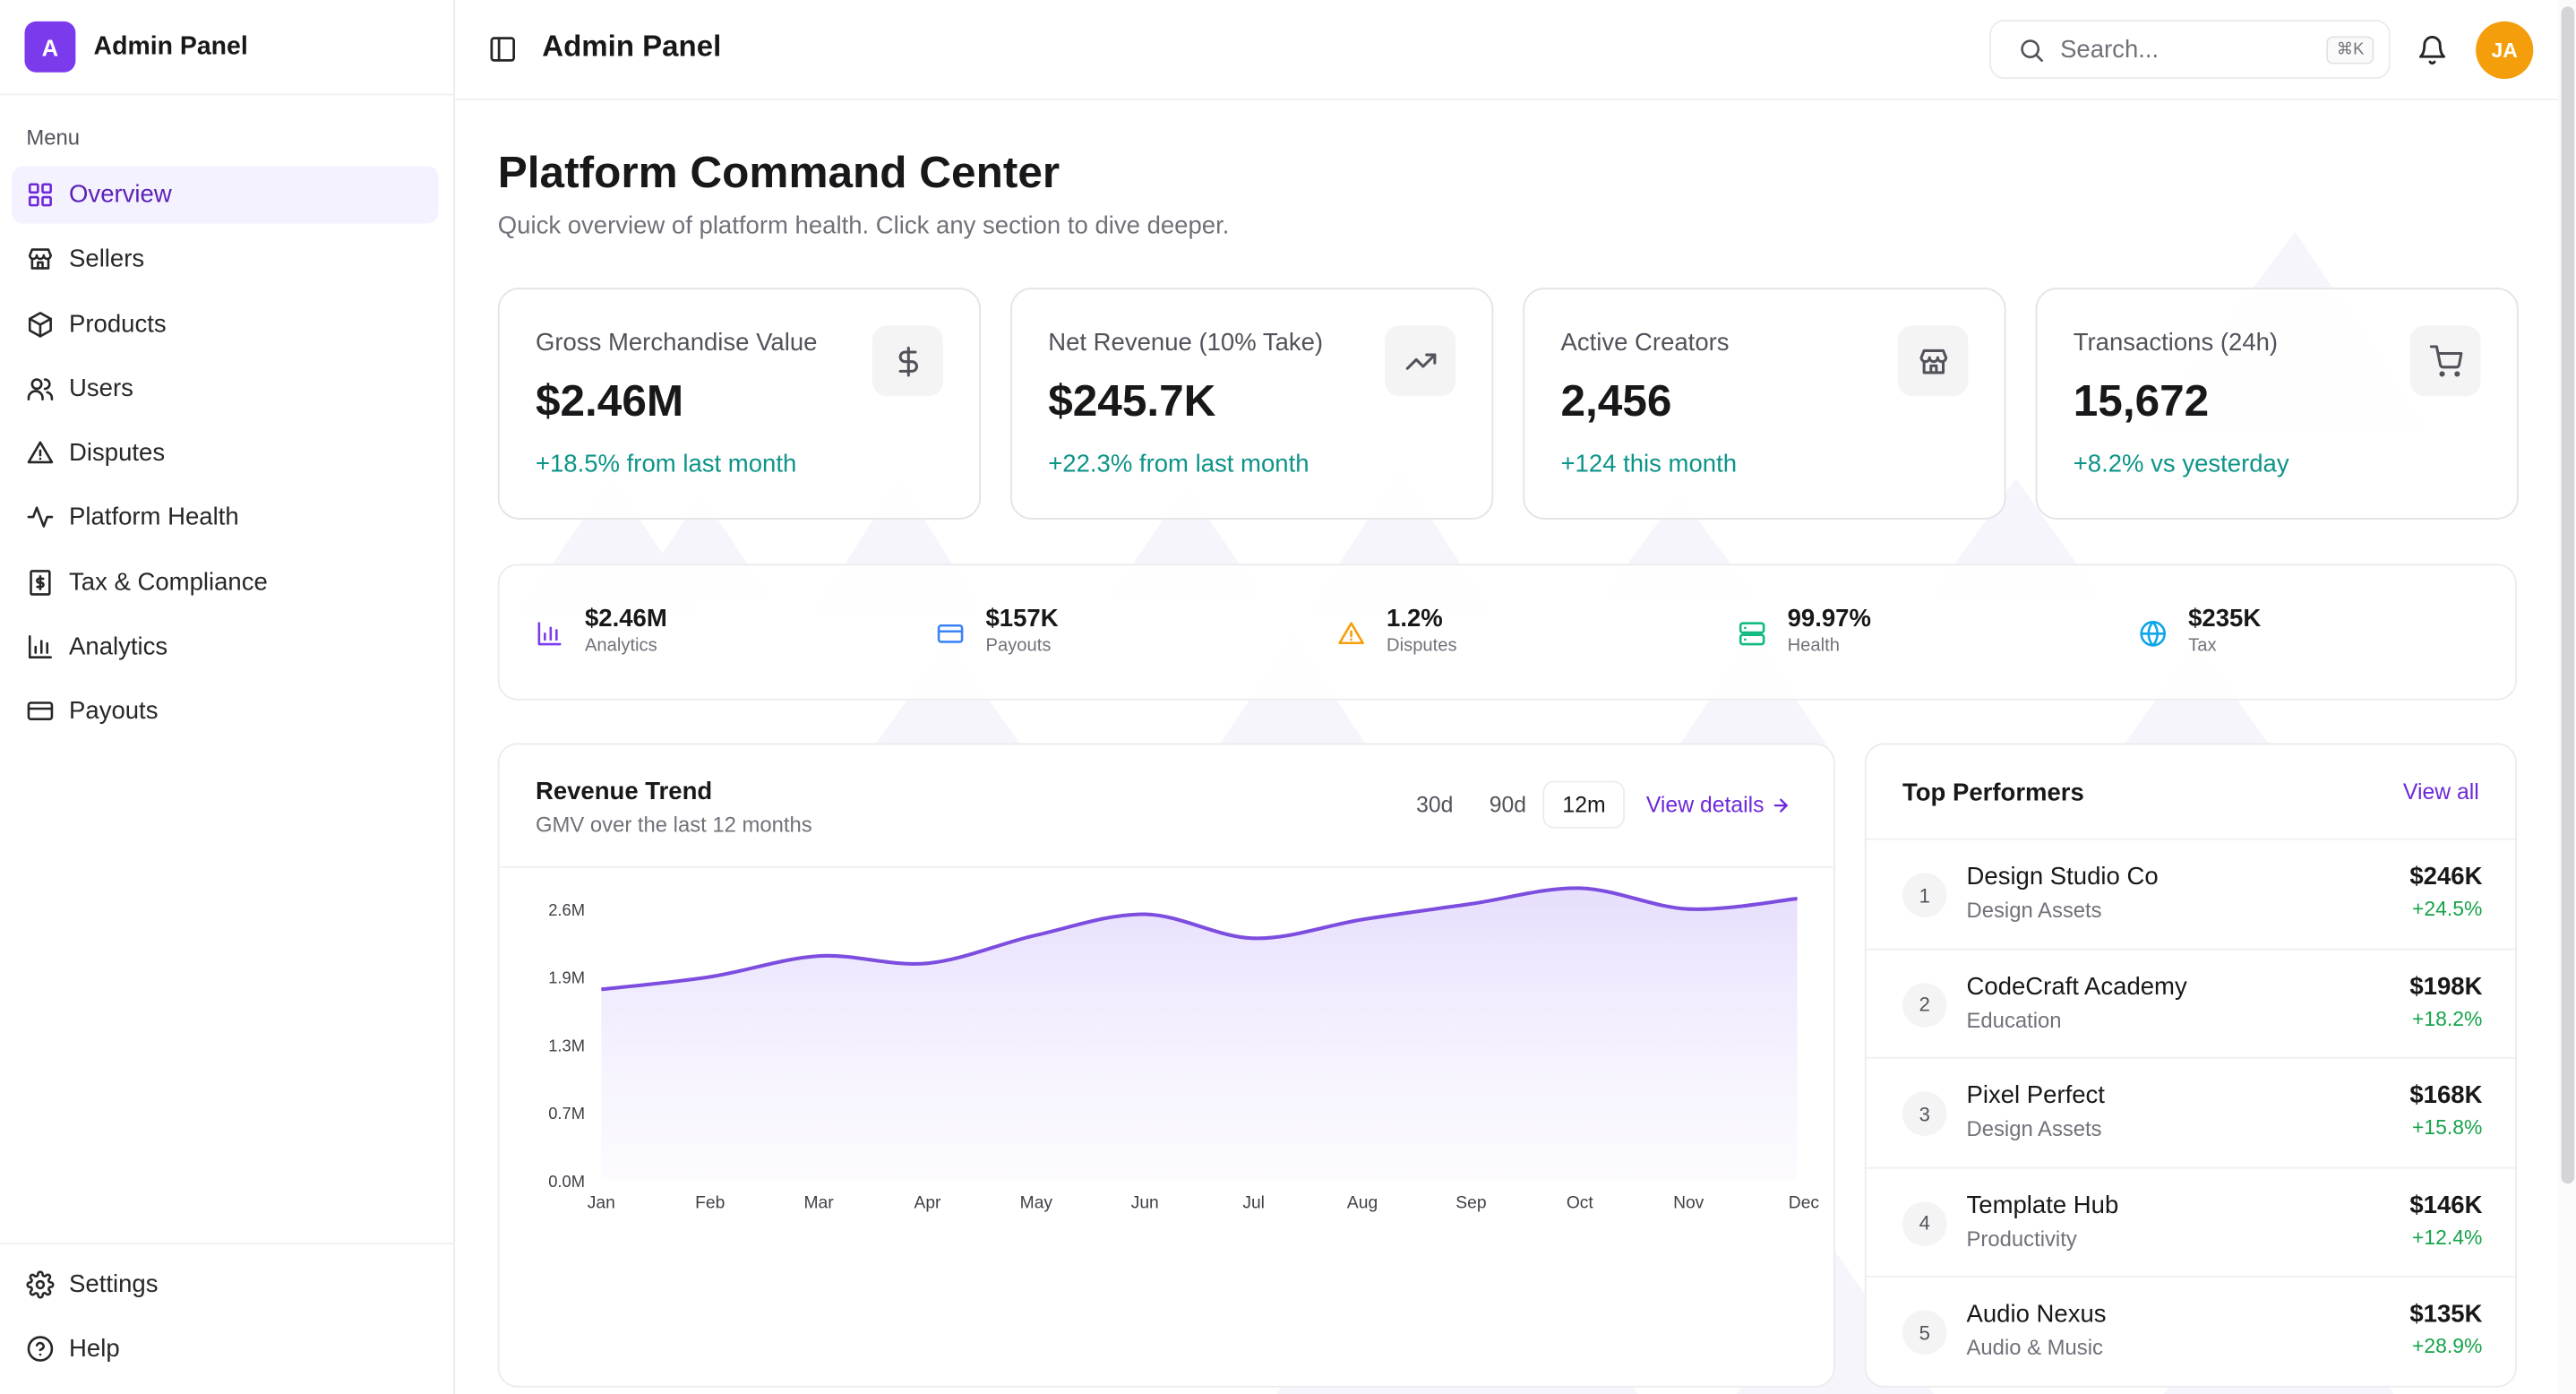  What do you see at coordinates (40, 260) in the screenshot?
I see `store-icon` at bounding box center [40, 260].